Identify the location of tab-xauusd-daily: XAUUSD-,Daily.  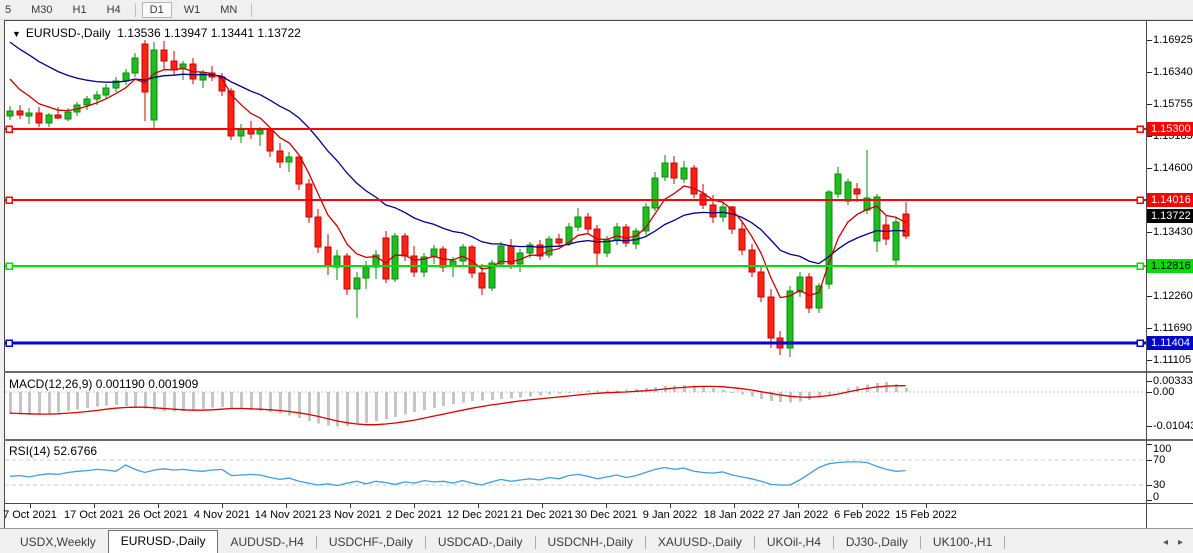
(699, 542).